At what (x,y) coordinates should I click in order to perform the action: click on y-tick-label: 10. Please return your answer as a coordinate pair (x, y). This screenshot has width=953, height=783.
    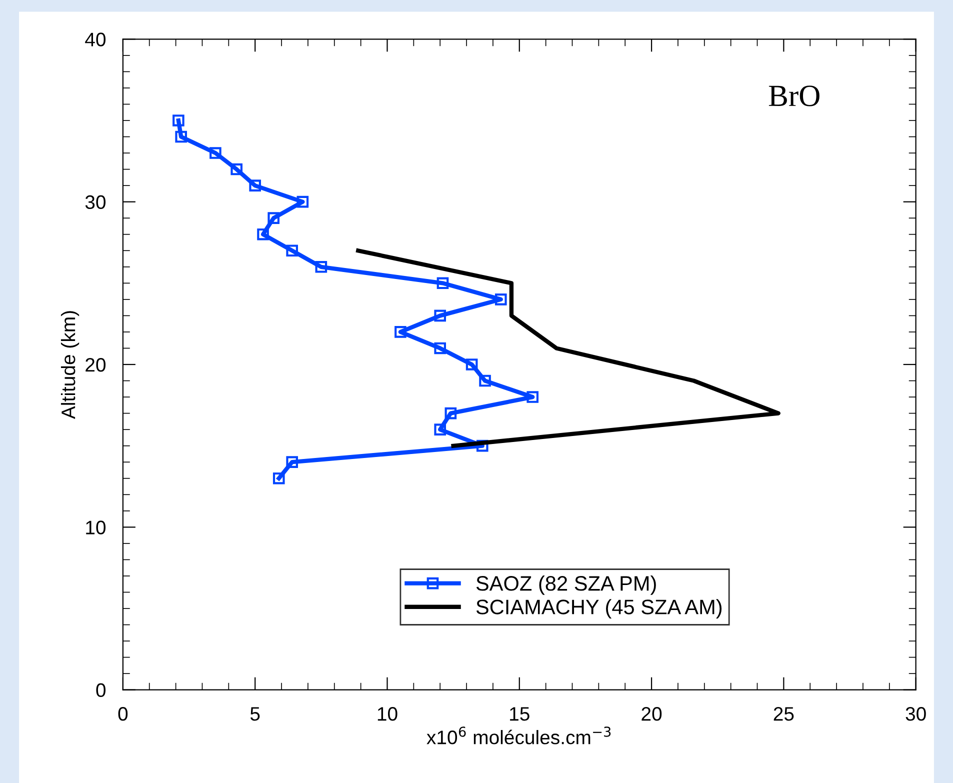
    Looking at the image, I should click on (96, 527).